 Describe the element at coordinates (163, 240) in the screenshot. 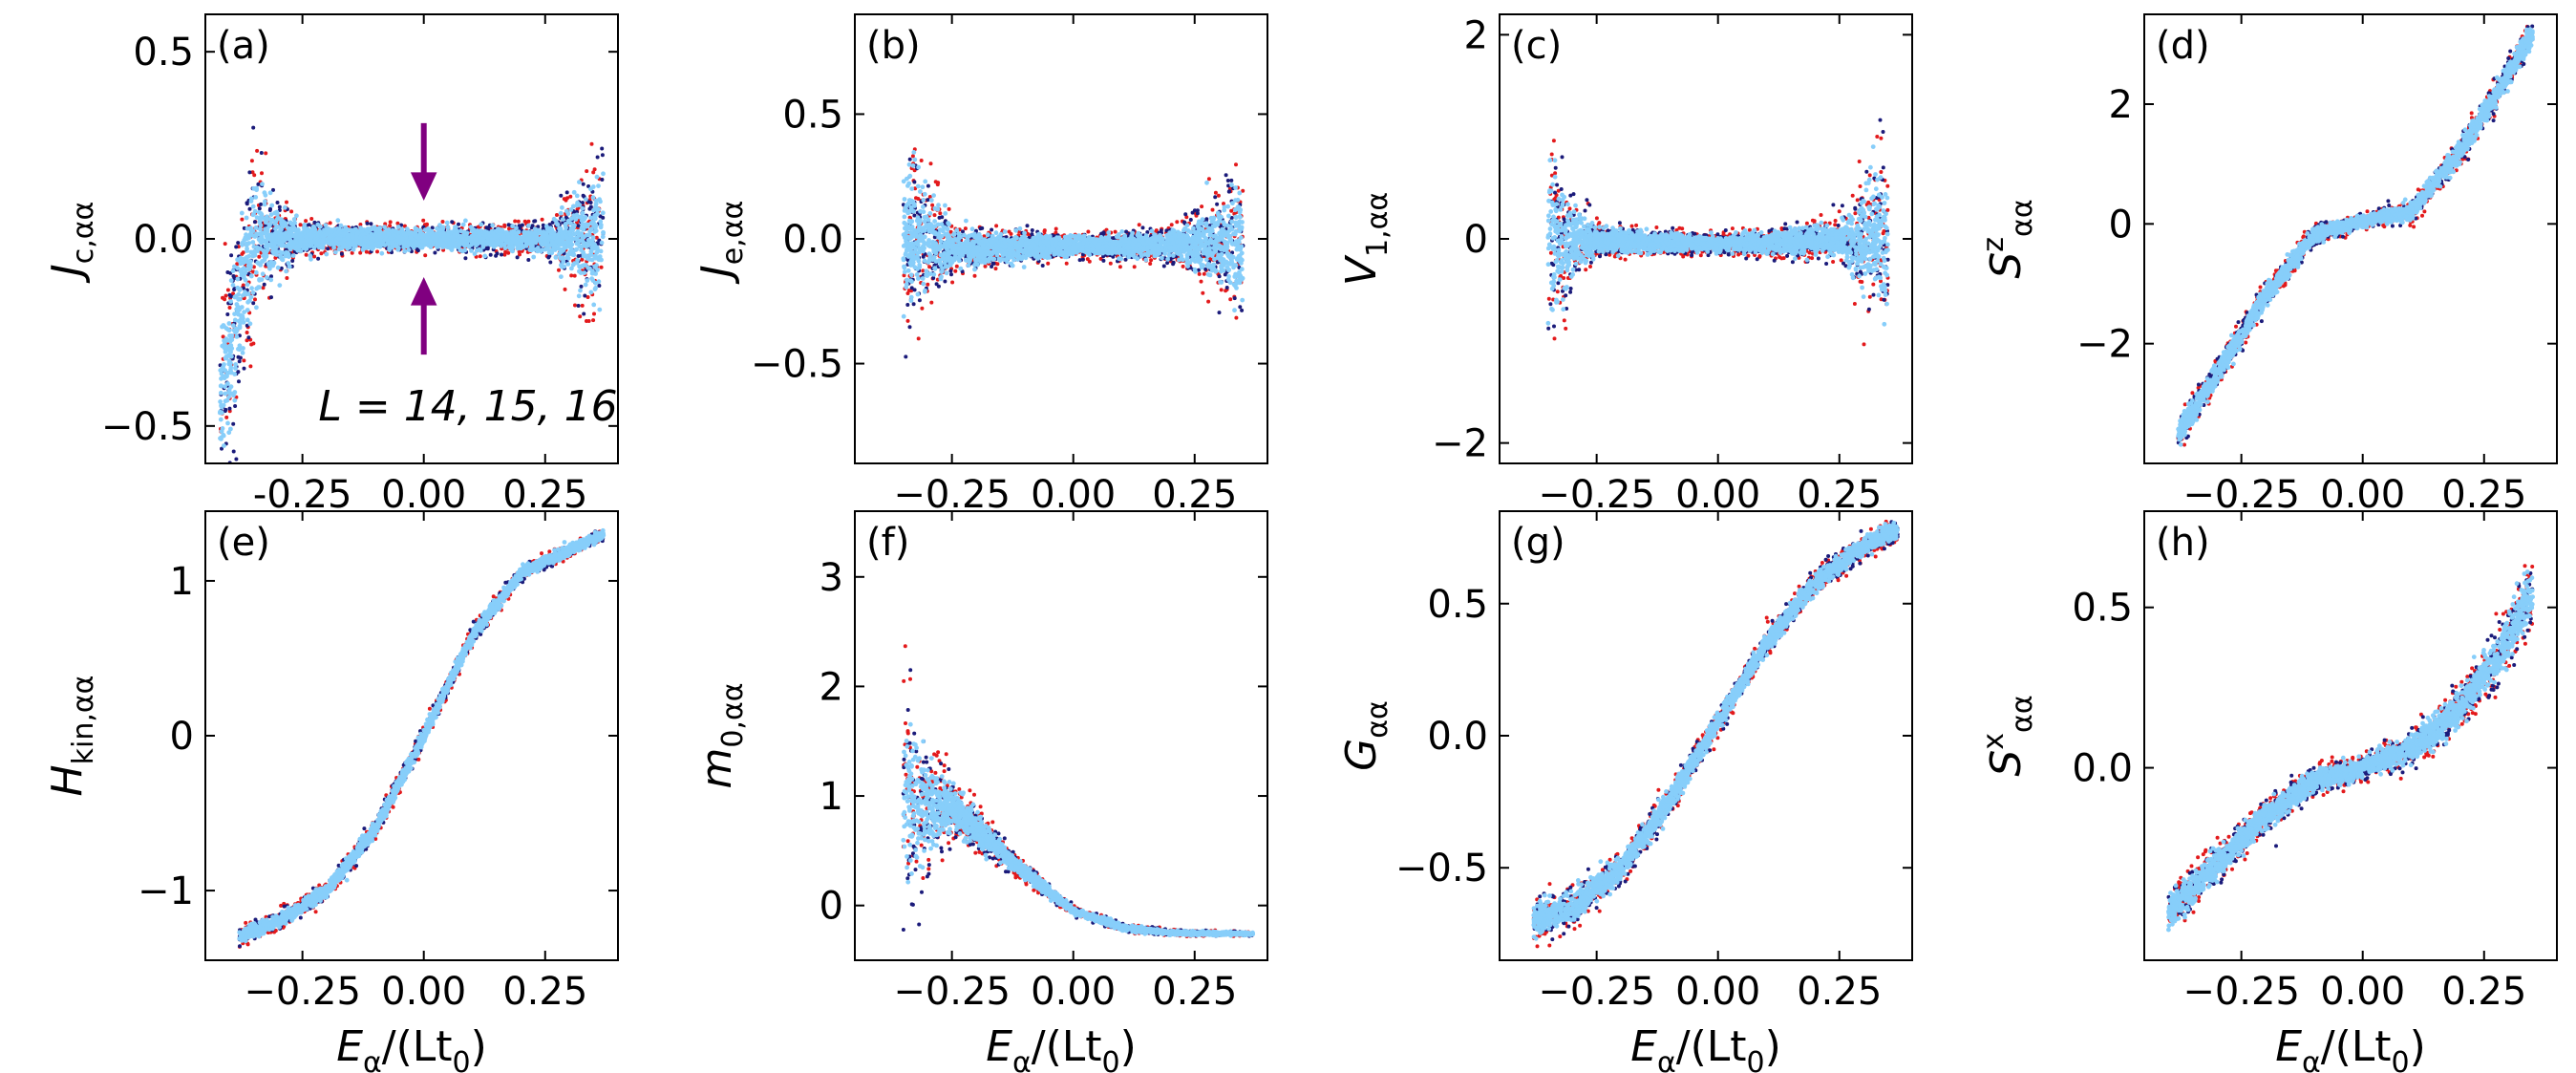

I see `y-tick-label: 0.0` at that location.